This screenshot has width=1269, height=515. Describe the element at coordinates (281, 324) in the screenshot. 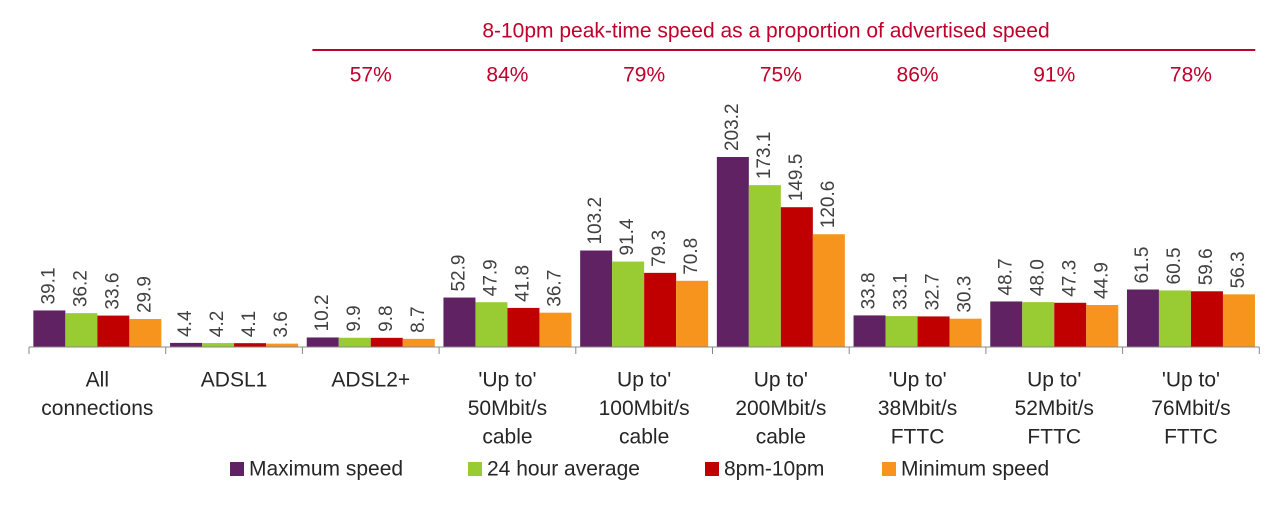

I see `value-label: 3.6` at that location.